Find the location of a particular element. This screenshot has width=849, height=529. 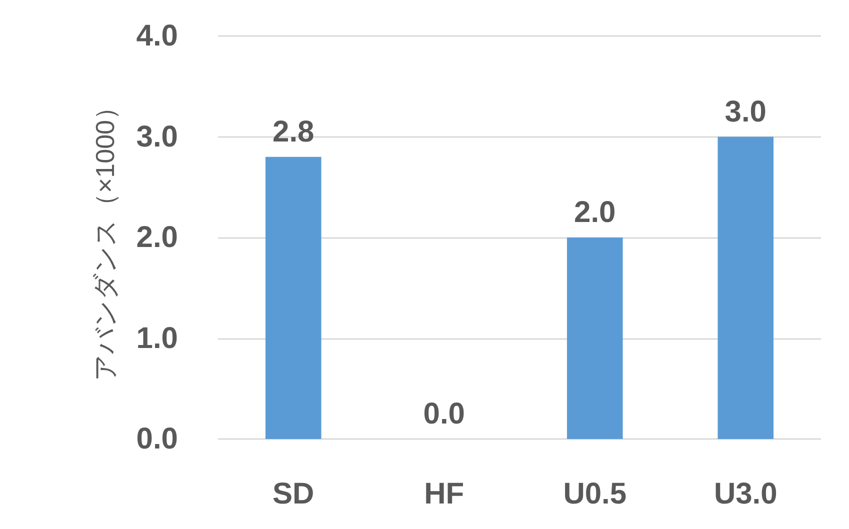

data-label: 3.0 is located at coordinates (745, 111).